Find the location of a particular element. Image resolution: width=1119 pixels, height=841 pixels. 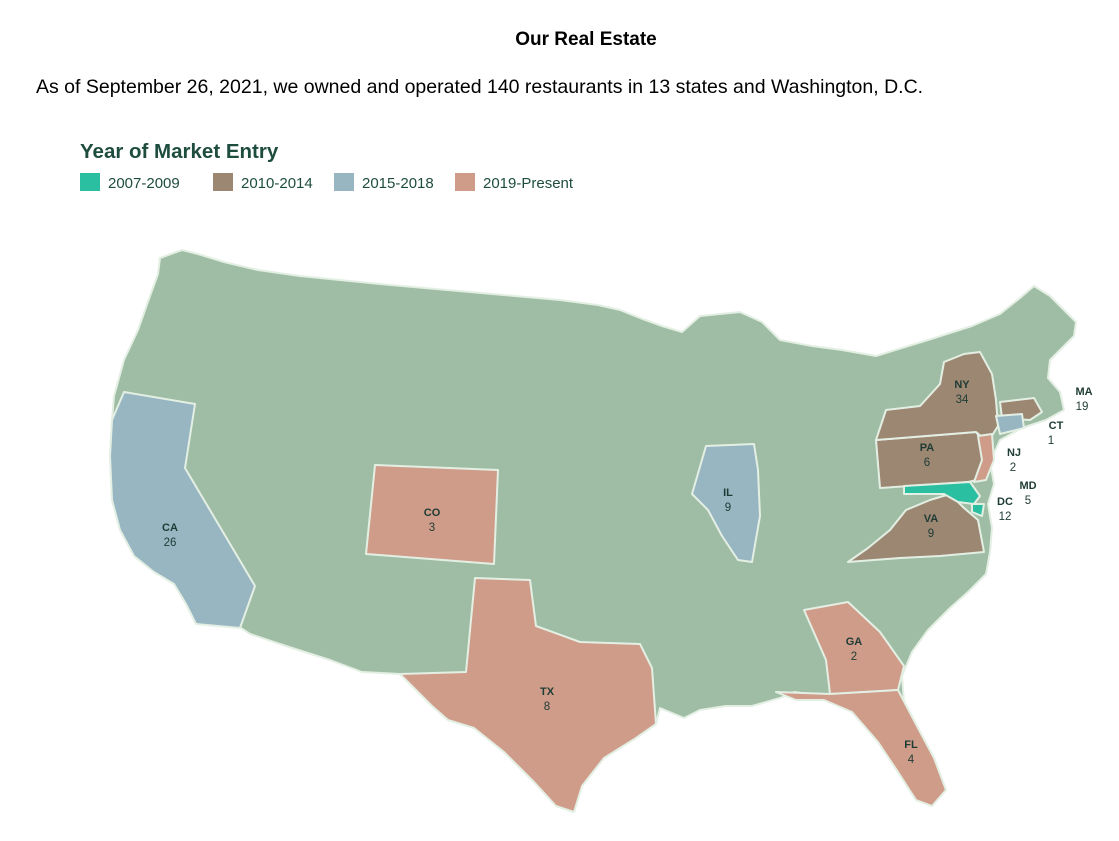

state-dc is located at coordinates (978, 510).